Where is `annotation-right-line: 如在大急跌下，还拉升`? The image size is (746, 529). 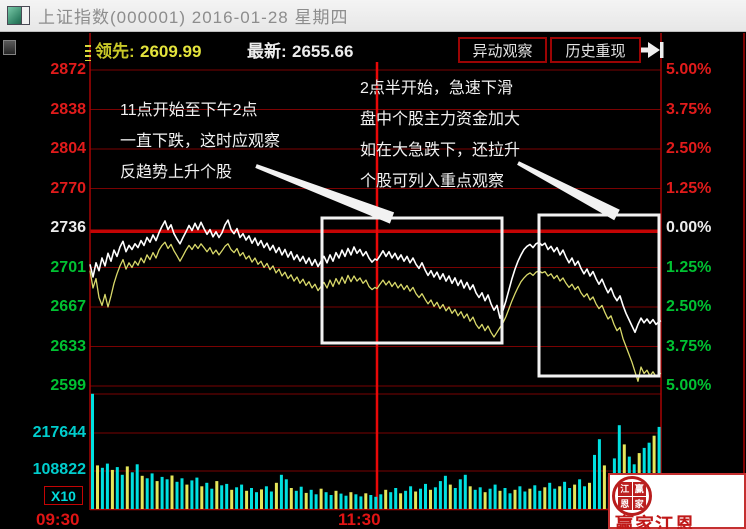 annotation-right-line: 如在大急跌下，还拉升 is located at coordinates (440, 150).